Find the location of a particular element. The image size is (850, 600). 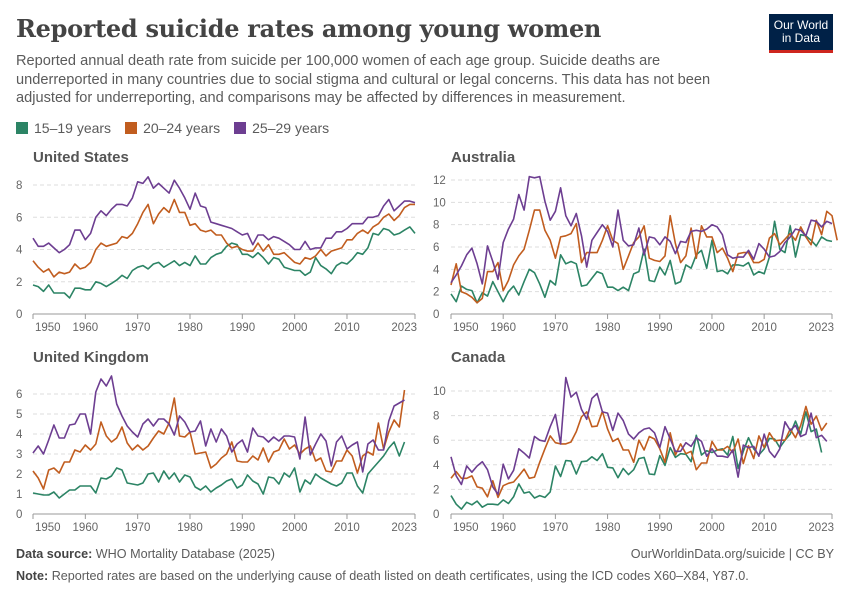

y-tick-label: 3 is located at coordinates (19, 455).